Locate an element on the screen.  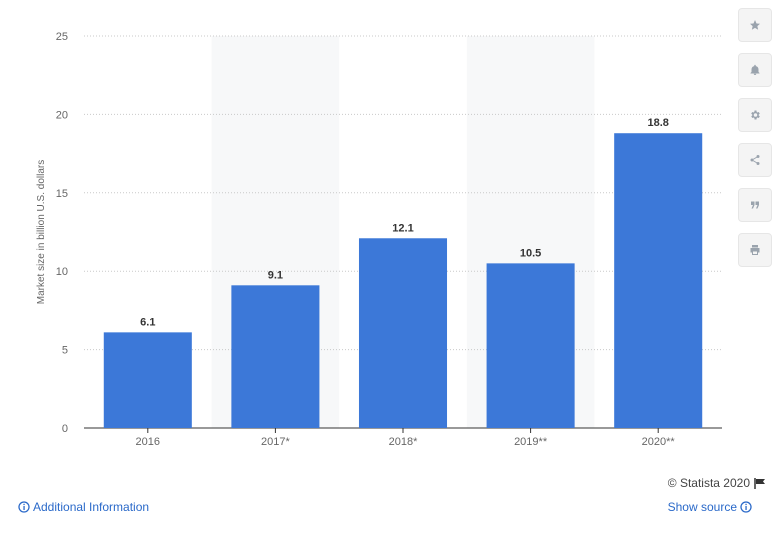
favorite-button is located at coordinates (755, 25).